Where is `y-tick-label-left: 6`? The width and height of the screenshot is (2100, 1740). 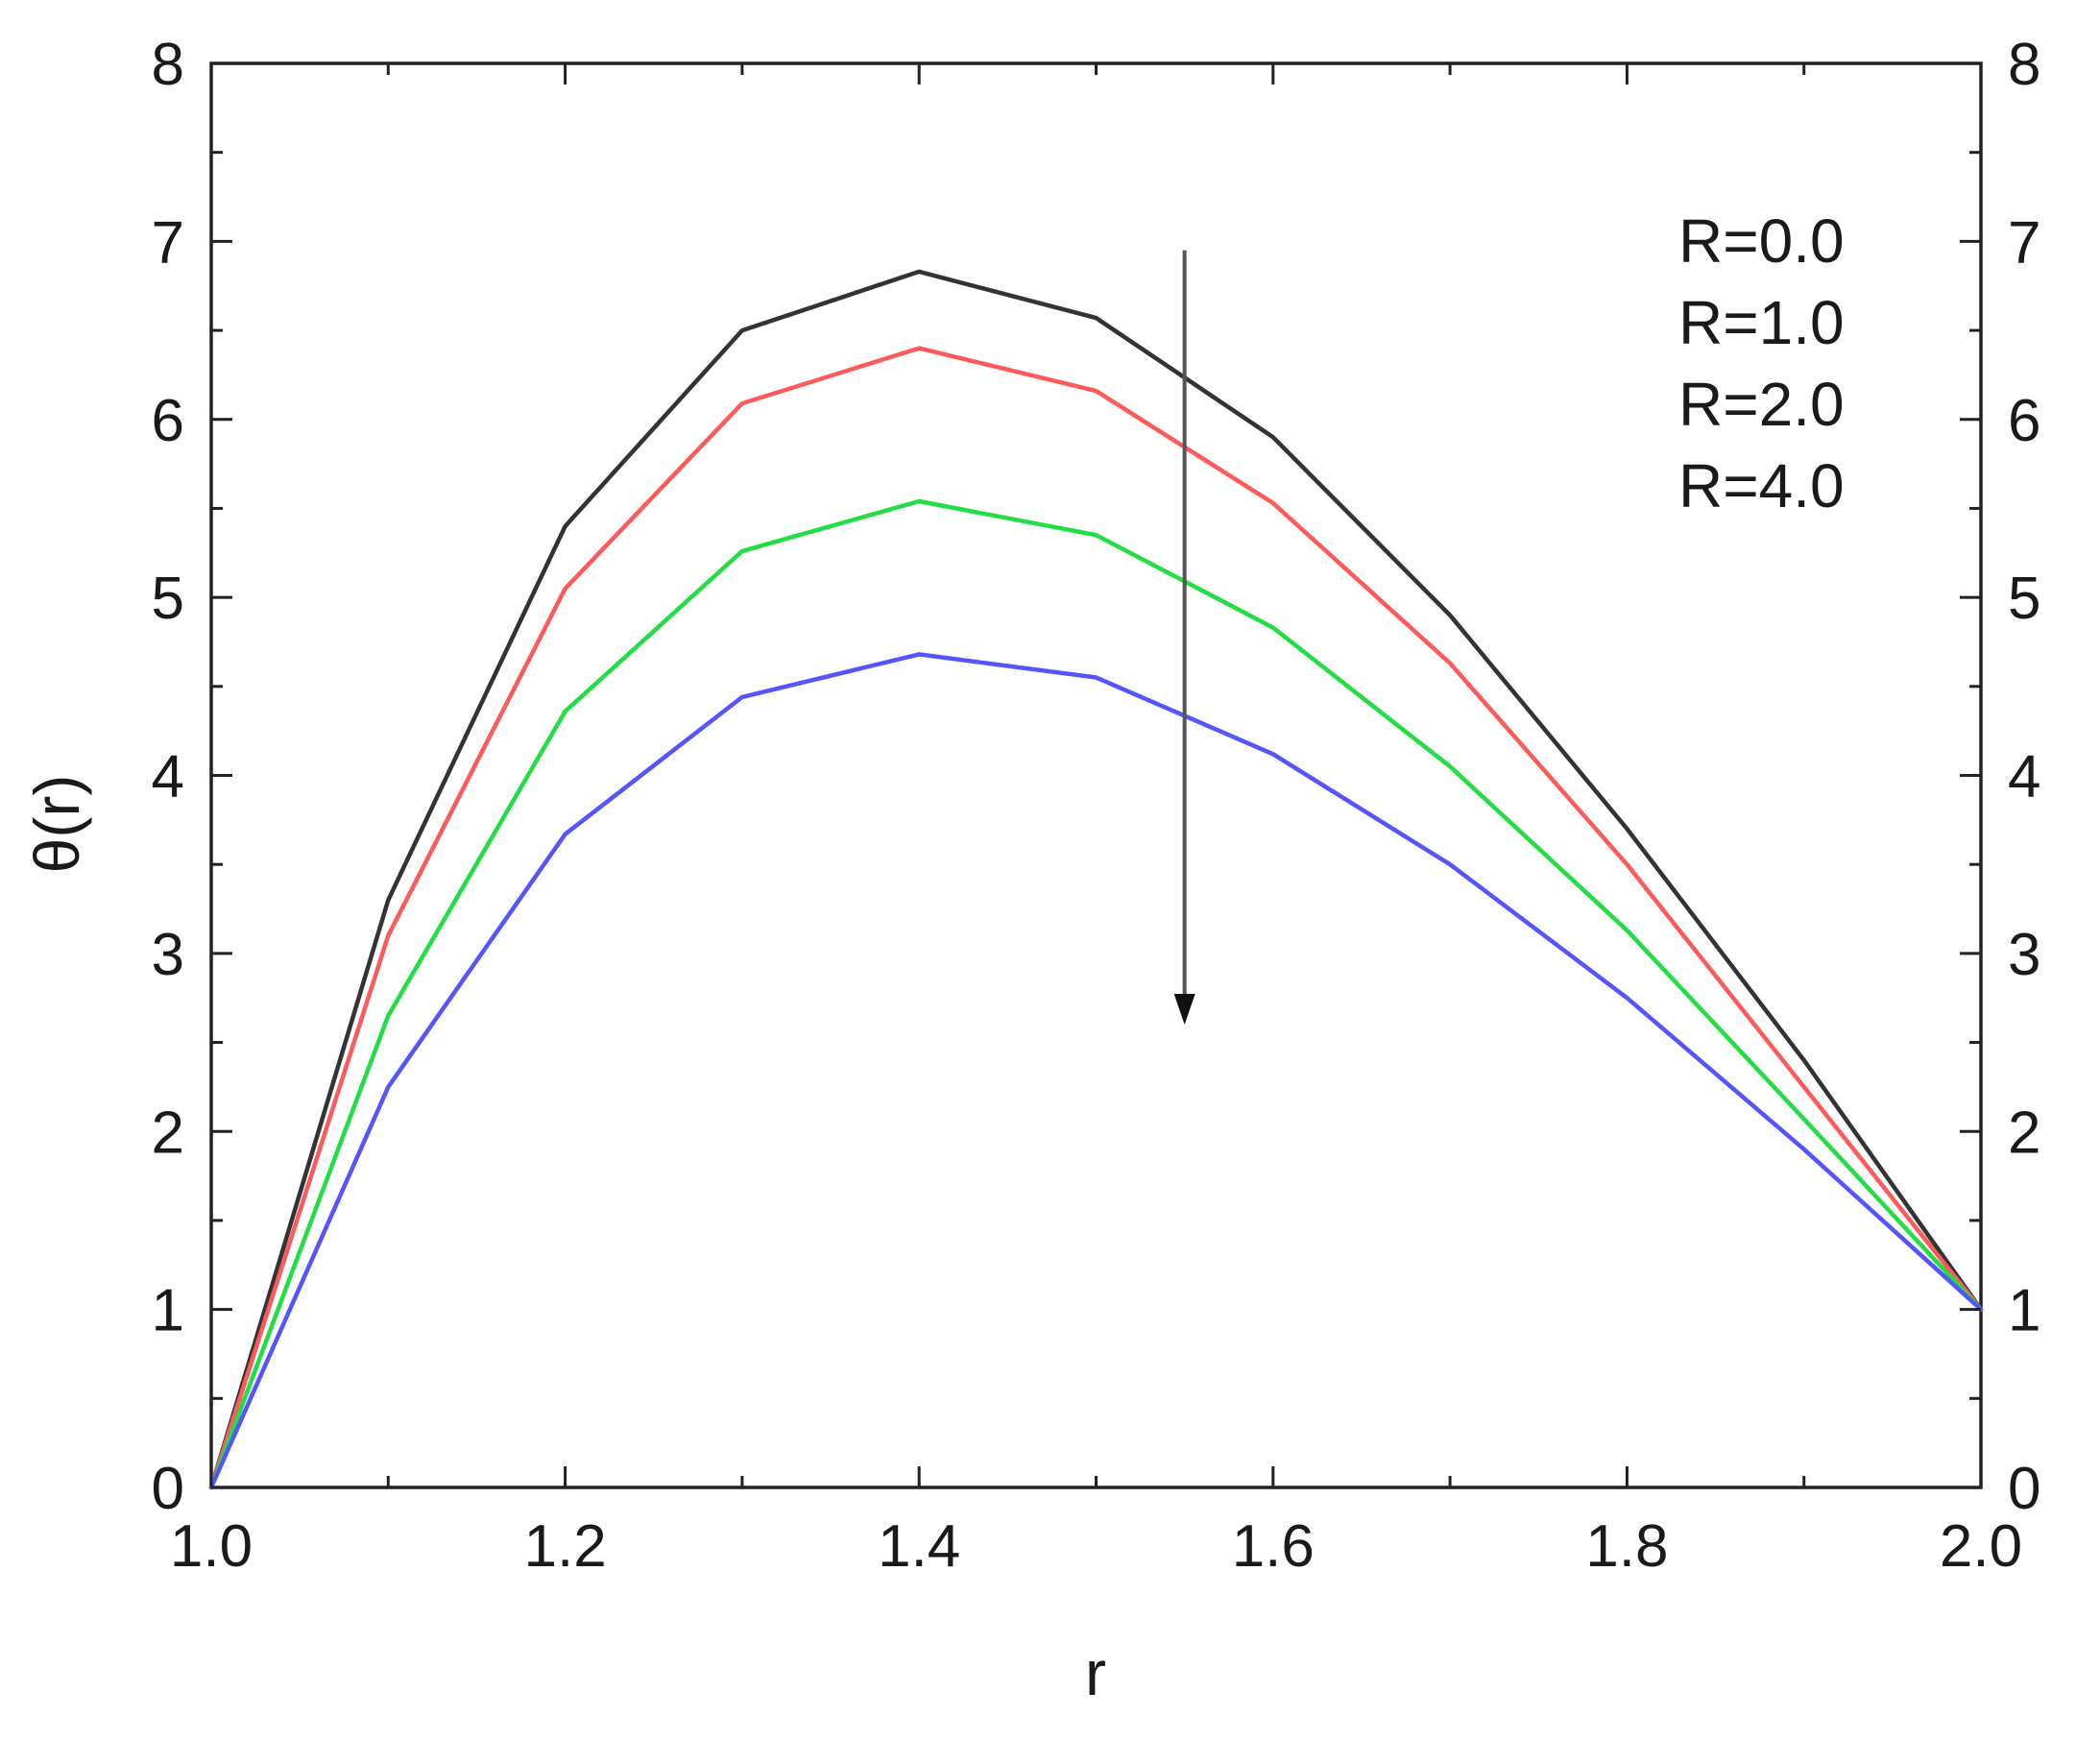 y-tick-label-left: 6 is located at coordinates (168, 421).